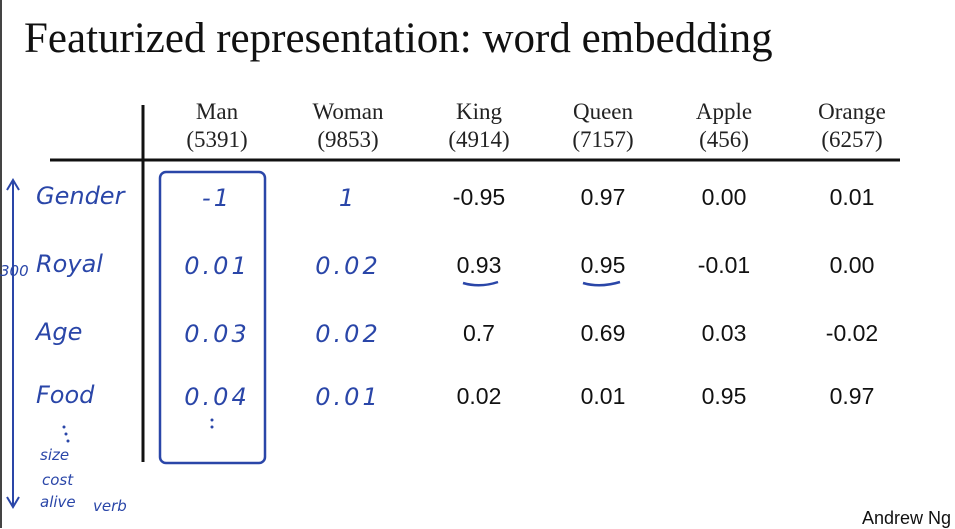  I want to click on more-feature: size, so click(55, 455).